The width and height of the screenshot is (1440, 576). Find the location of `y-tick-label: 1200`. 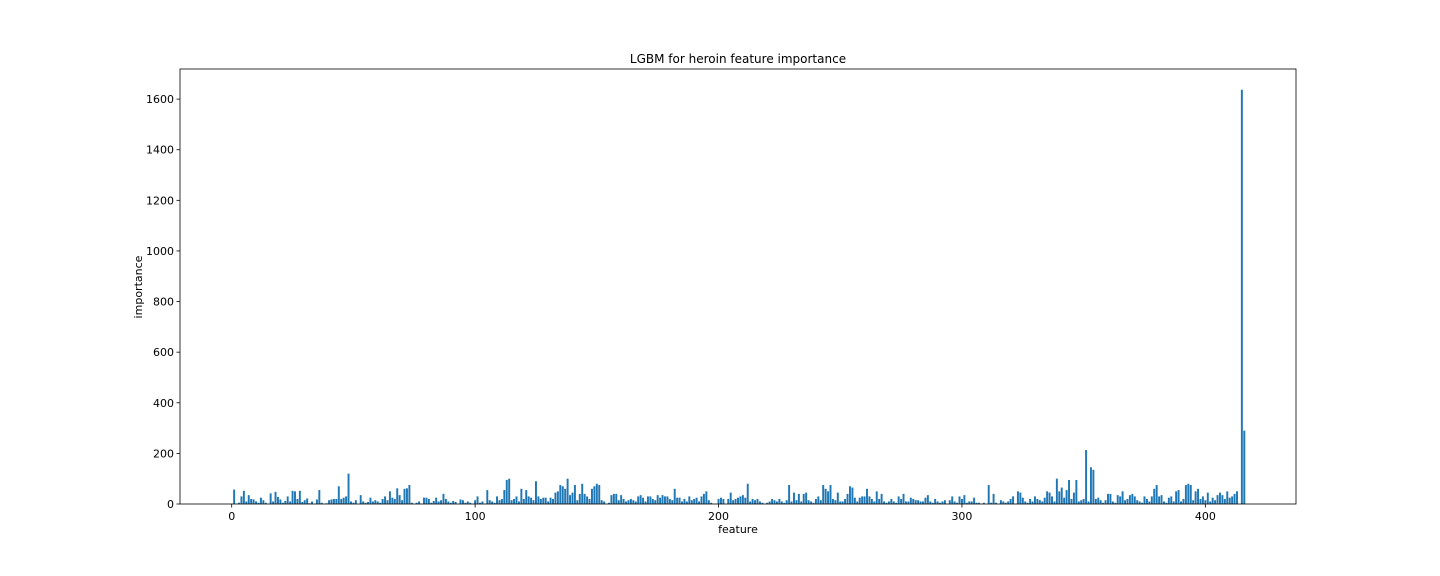

y-tick-label: 1200 is located at coordinates (160, 200).